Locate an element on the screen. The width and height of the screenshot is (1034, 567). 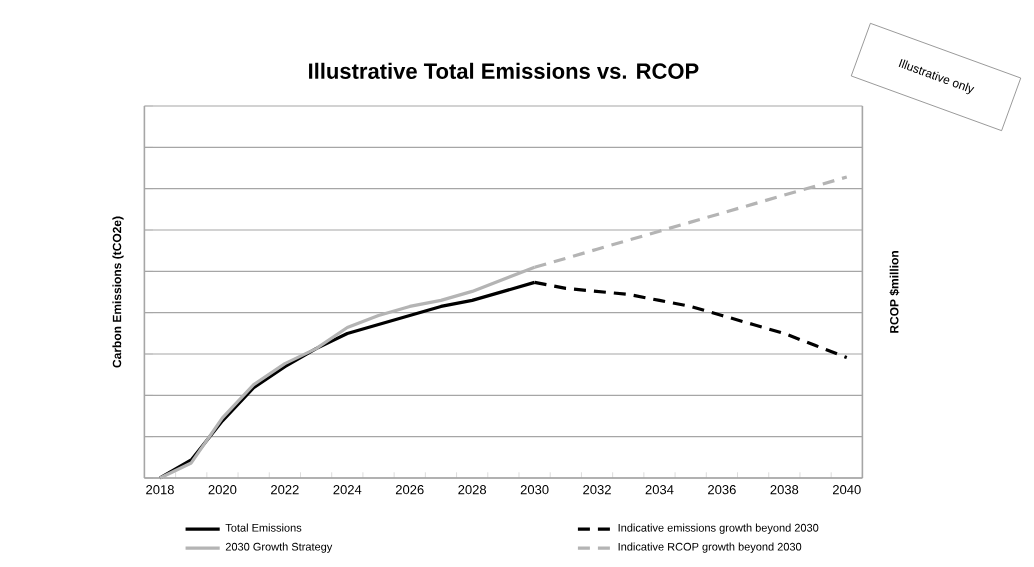
chart-title: Illustrative Total Emissions vs. RCOP is located at coordinates (504, 70).